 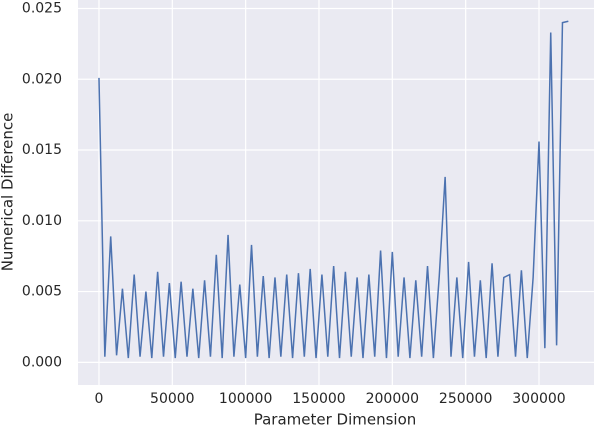 What do you see at coordinates (42, 362) in the screenshot?
I see `y-tick-label: 0.000` at bounding box center [42, 362].